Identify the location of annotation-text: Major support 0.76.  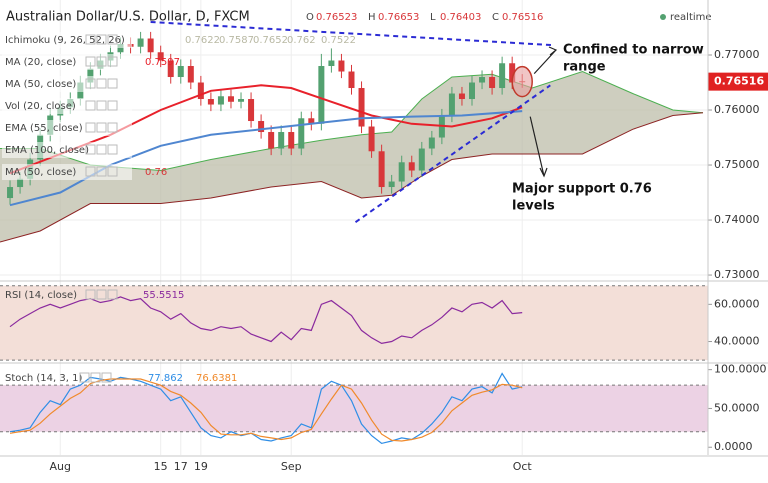
(582, 189).